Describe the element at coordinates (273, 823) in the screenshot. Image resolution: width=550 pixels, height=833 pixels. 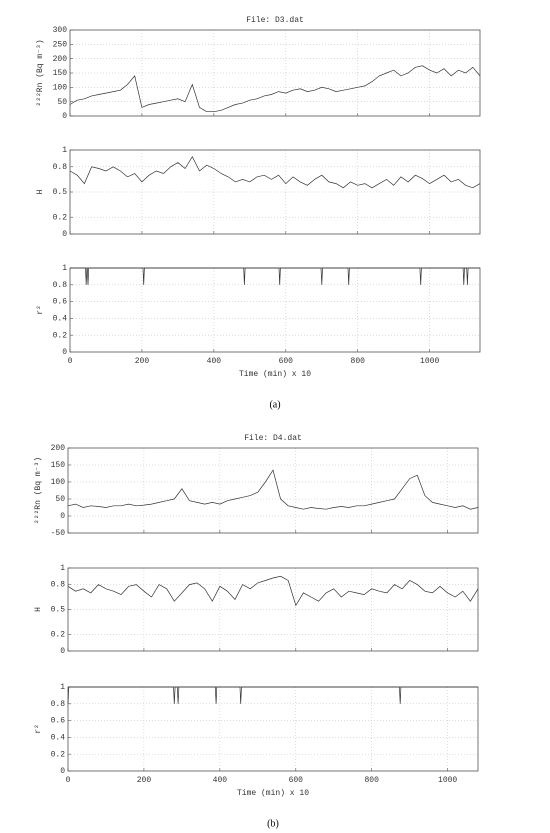
I see `caption: (b)` at that location.